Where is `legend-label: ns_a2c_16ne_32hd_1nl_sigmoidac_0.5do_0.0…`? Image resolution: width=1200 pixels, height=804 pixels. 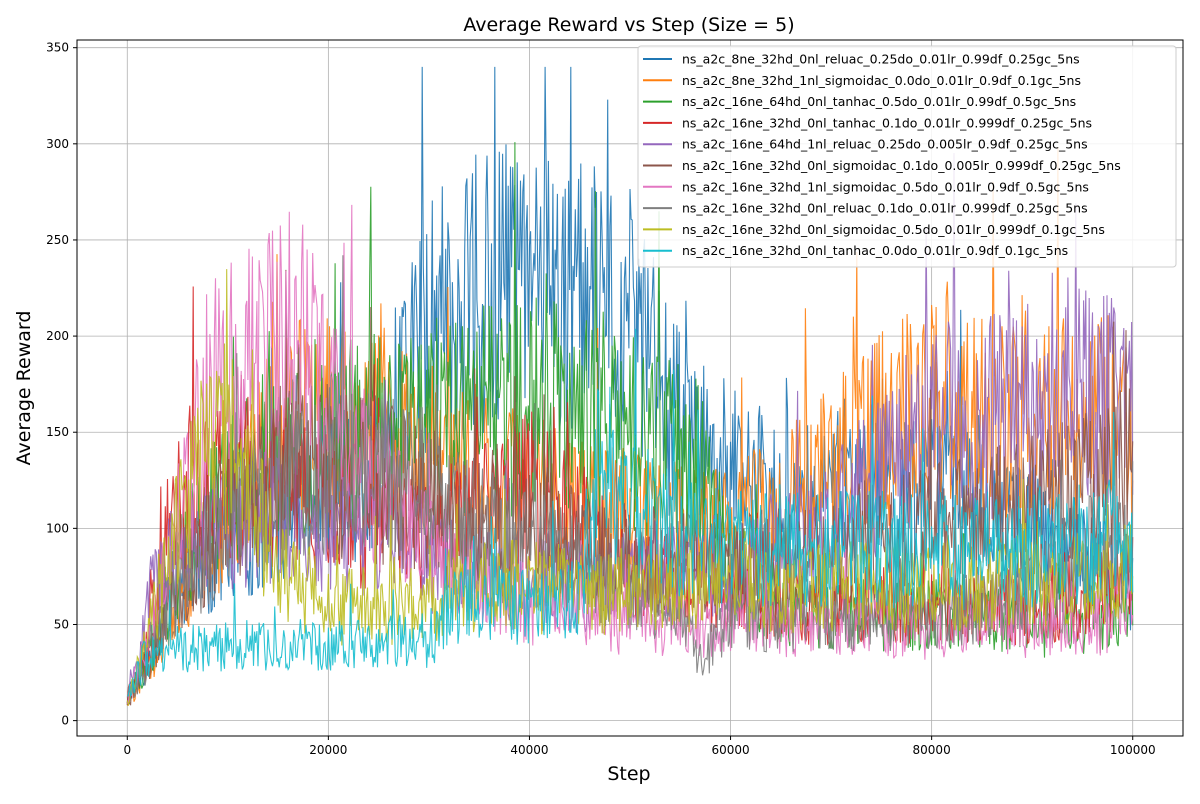
legend-label: ns_a2c_16ne_32hd_1nl_sigmoidac_0.5do_0.0… is located at coordinates (885, 186).